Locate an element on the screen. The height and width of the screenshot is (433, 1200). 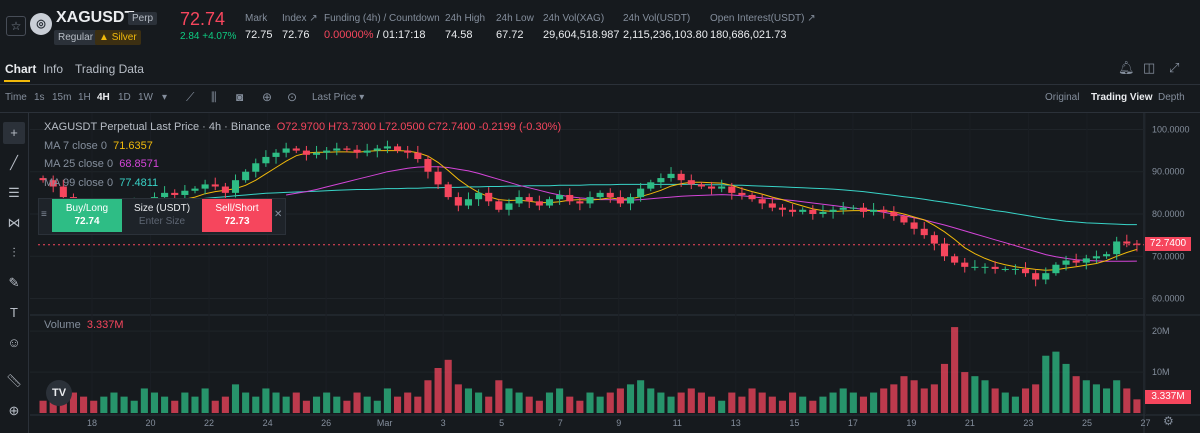
index-label: Index ↗ is located at coordinates (300, 18).